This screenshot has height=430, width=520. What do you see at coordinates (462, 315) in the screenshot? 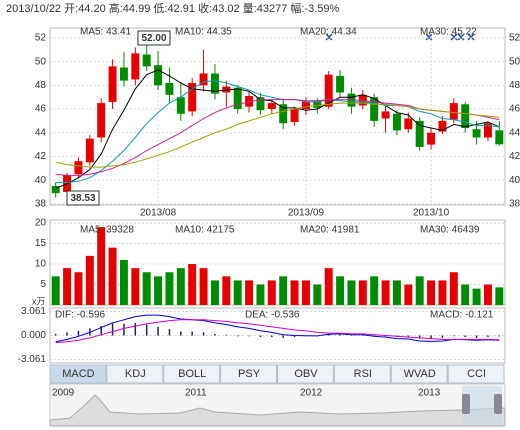
I see `legend-entry: MACD: -0.121` at bounding box center [462, 315].